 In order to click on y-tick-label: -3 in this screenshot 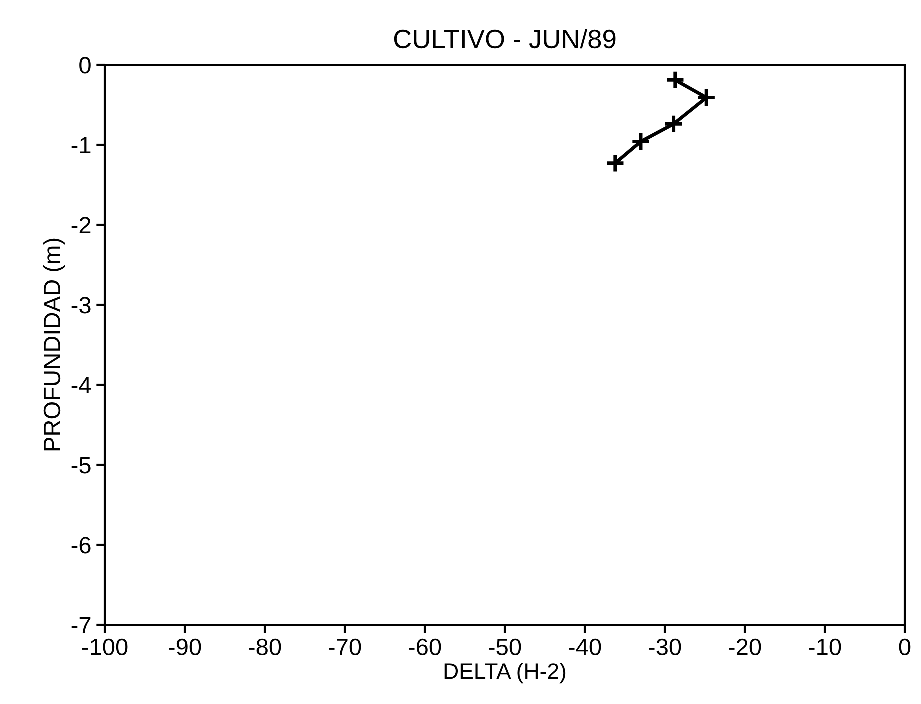, I will do `click(81, 305)`.